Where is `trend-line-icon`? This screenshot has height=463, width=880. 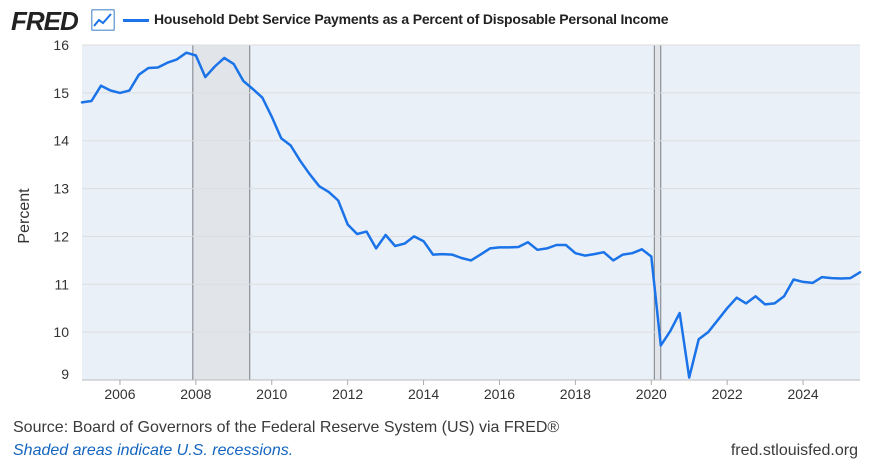 trend-line-icon is located at coordinates (103, 20).